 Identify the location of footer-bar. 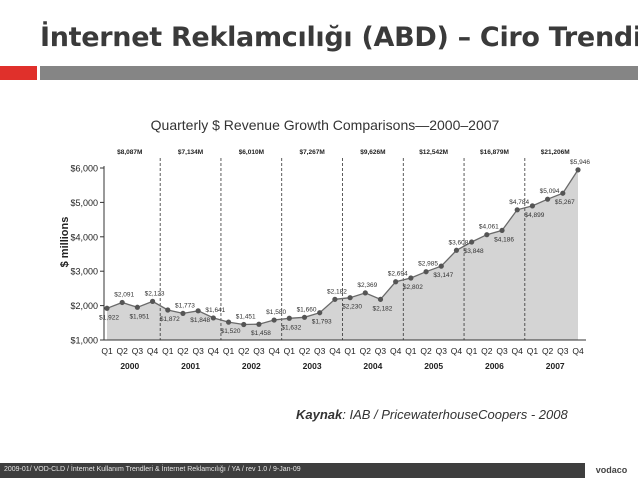
(319, 470).